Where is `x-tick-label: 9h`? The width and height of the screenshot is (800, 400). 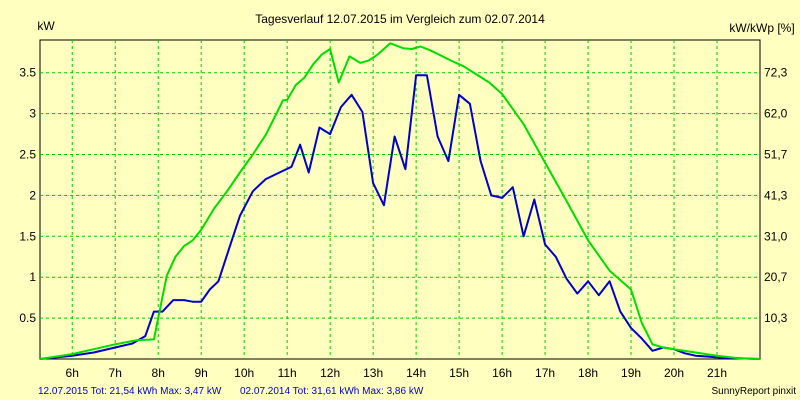
x-tick-label: 9h is located at coordinates (201, 373).